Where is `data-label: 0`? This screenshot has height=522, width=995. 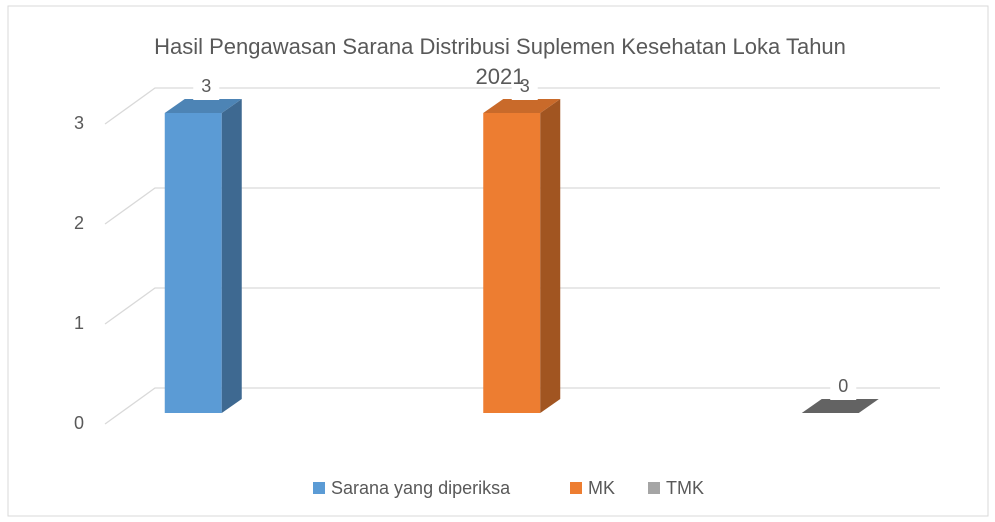
data-label: 0 is located at coordinates (843, 386).